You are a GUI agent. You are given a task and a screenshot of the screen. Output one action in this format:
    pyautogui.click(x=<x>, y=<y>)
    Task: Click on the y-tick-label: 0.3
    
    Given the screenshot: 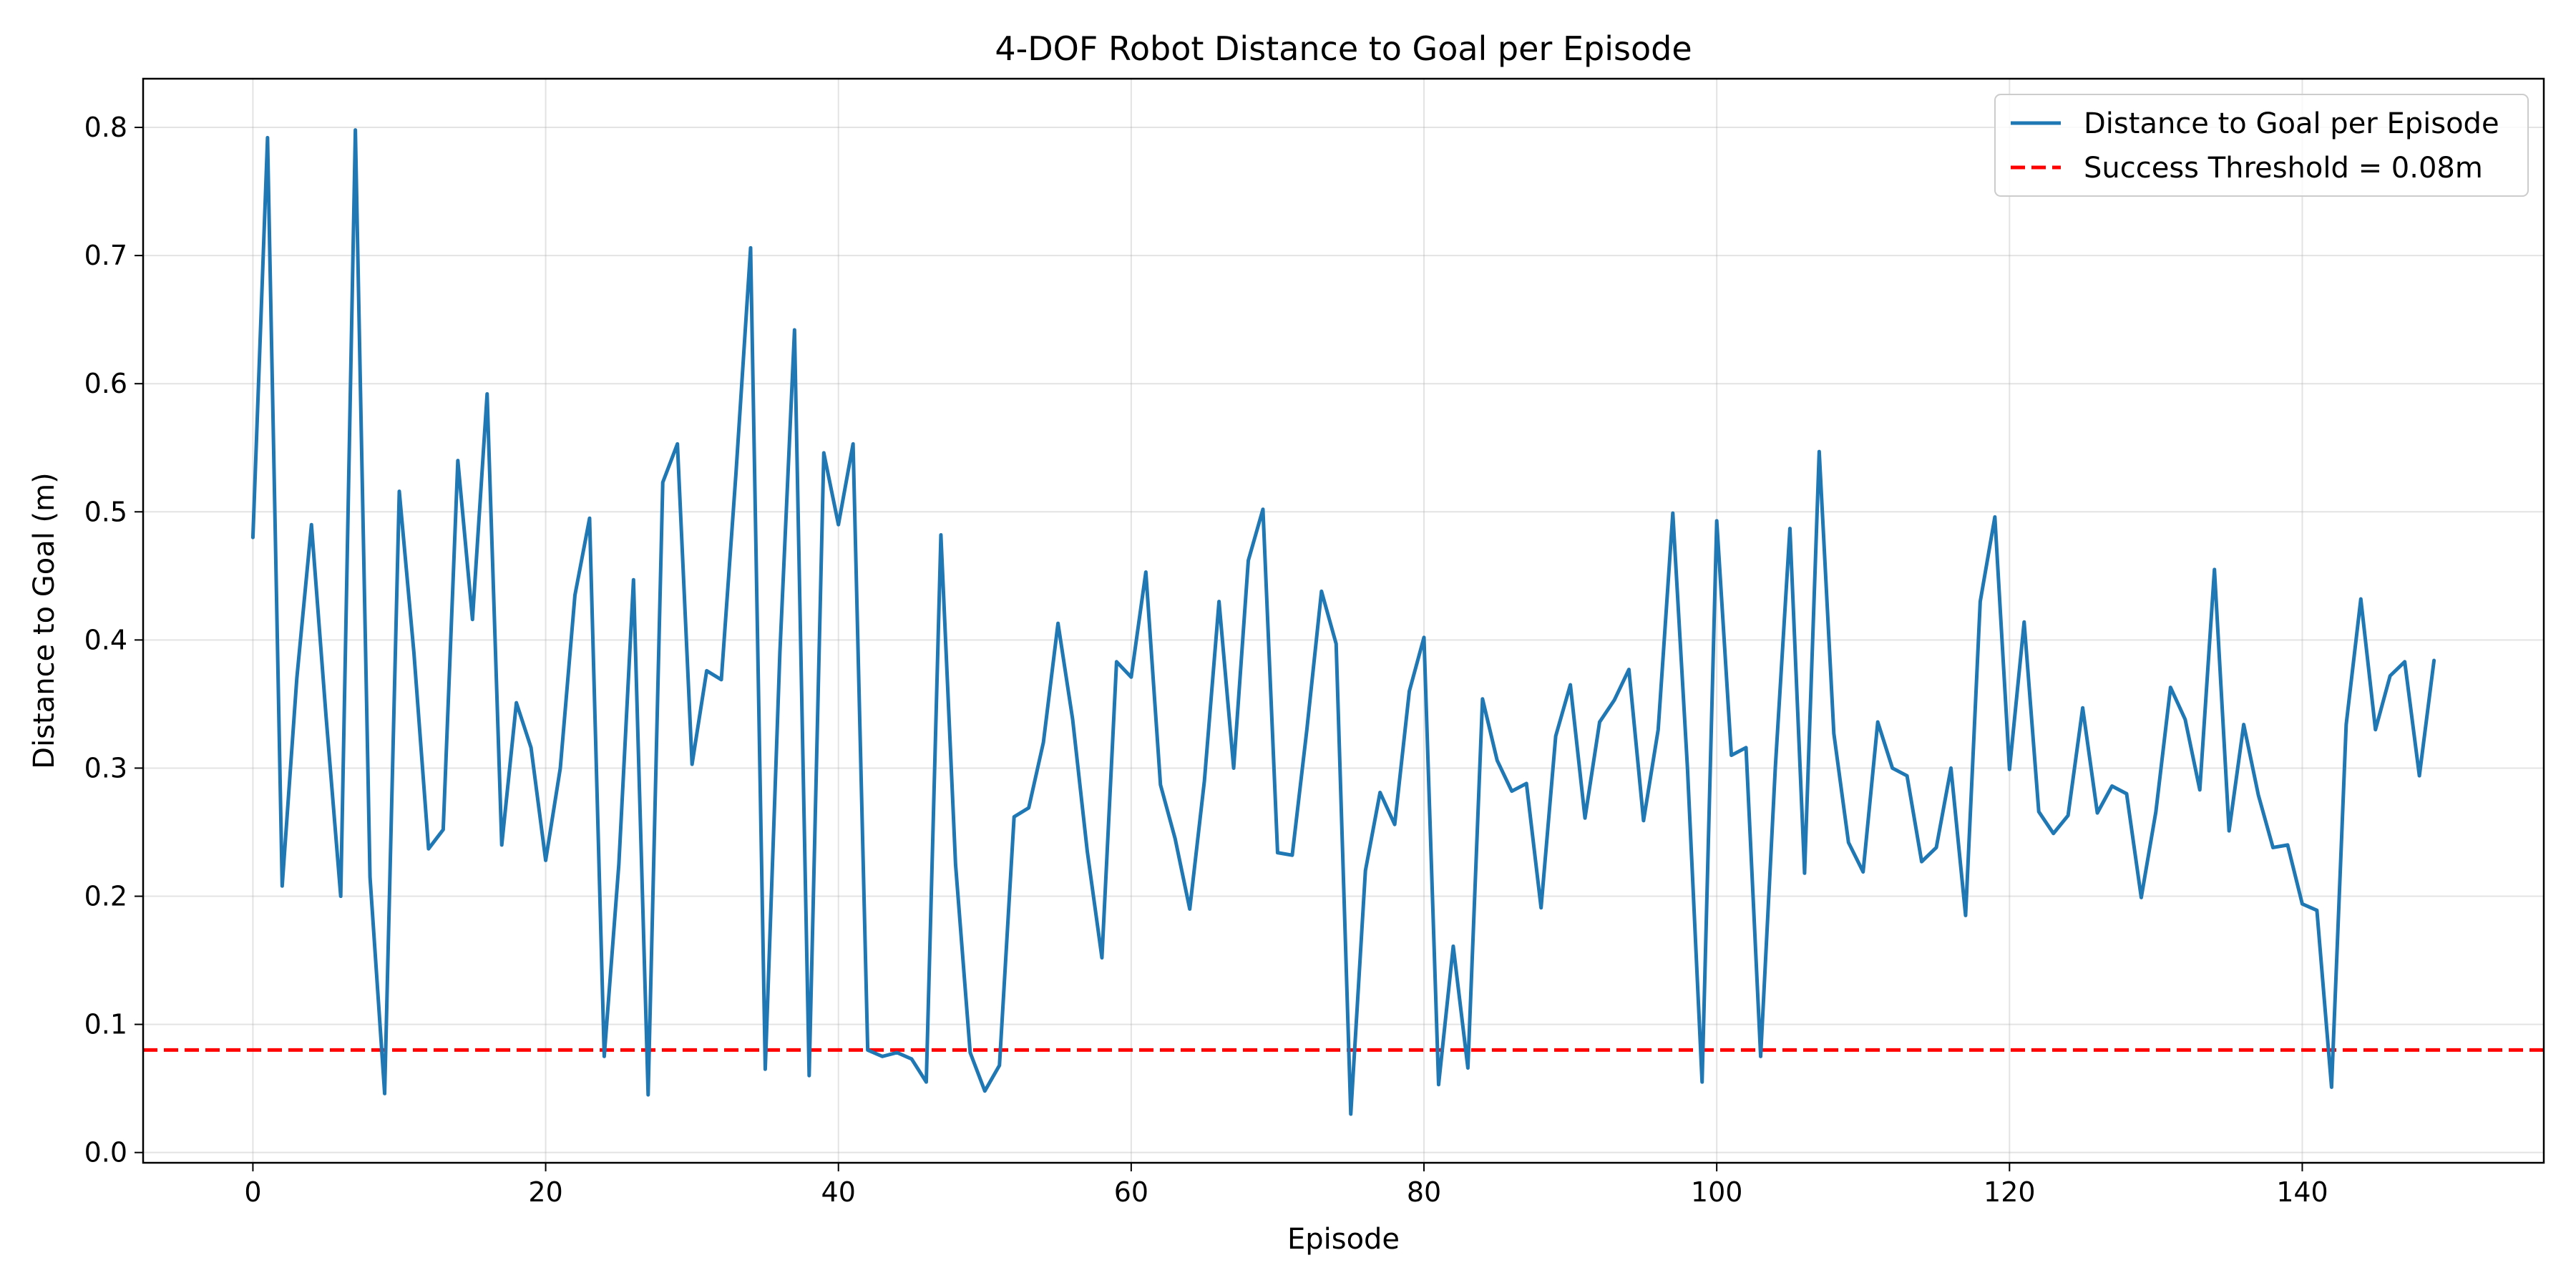 What is the action you would take?
    pyautogui.click(x=105, y=768)
    